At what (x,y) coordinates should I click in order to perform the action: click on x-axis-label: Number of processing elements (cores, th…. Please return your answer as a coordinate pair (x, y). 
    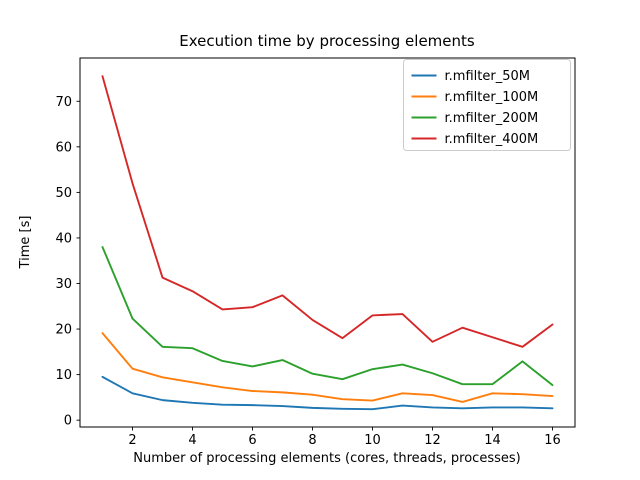
    Looking at the image, I should click on (326, 458).